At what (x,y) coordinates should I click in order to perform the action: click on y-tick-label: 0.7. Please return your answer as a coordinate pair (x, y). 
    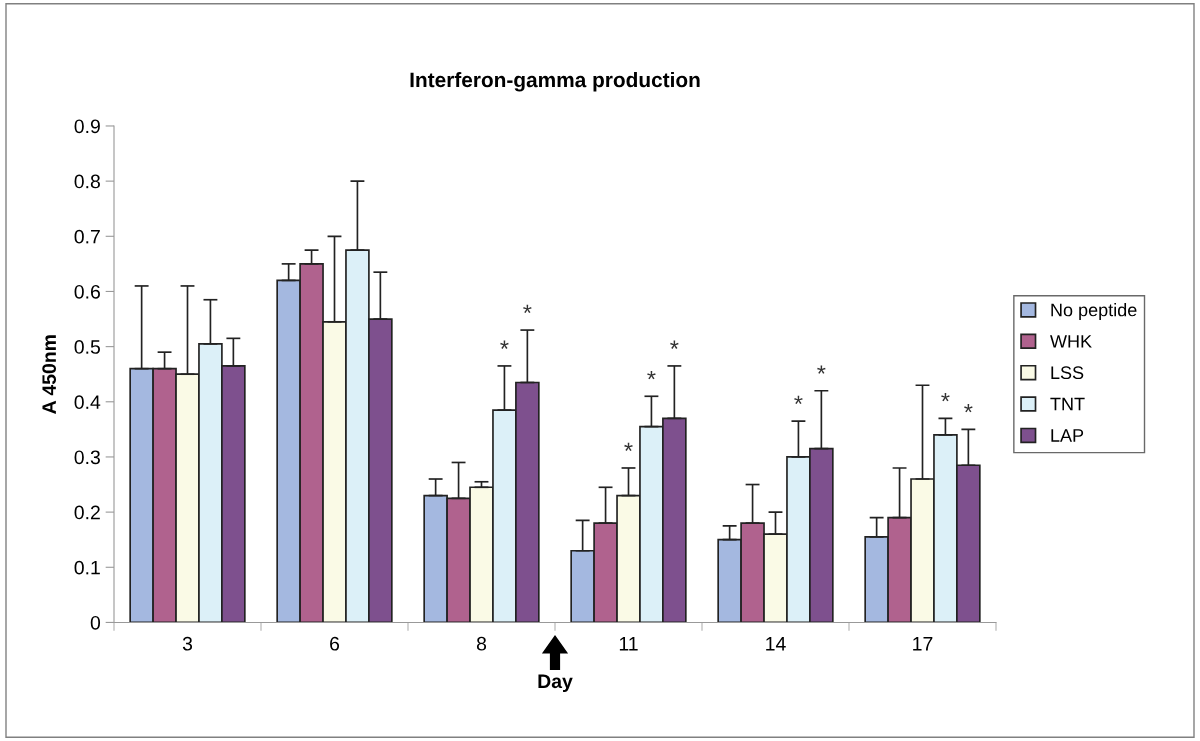
    Looking at the image, I should click on (87, 236).